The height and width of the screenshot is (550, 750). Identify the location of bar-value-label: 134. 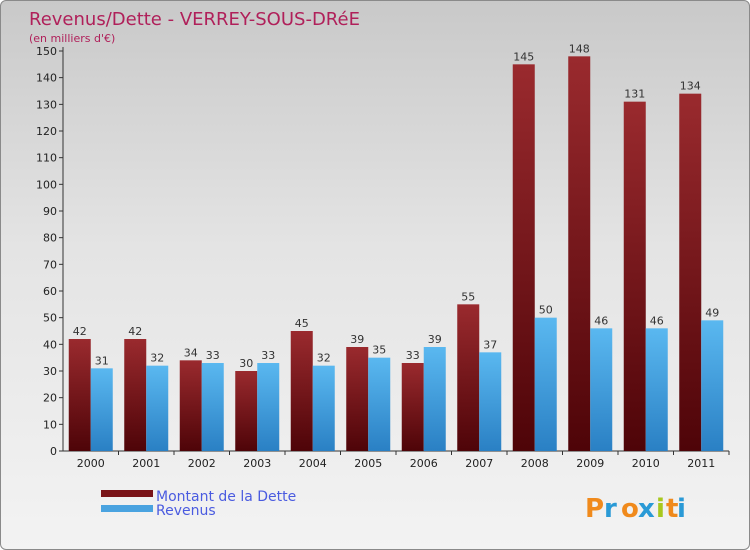
(690, 86).